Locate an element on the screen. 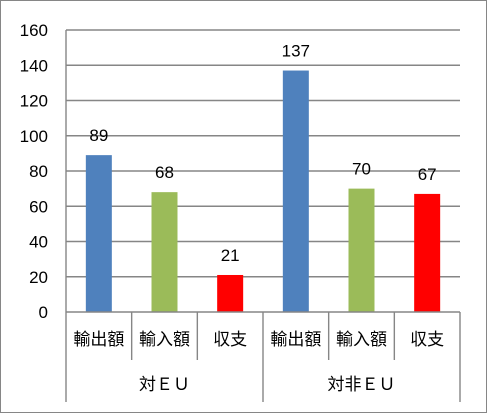  y-tick-label: 60 is located at coordinates (38, 206).